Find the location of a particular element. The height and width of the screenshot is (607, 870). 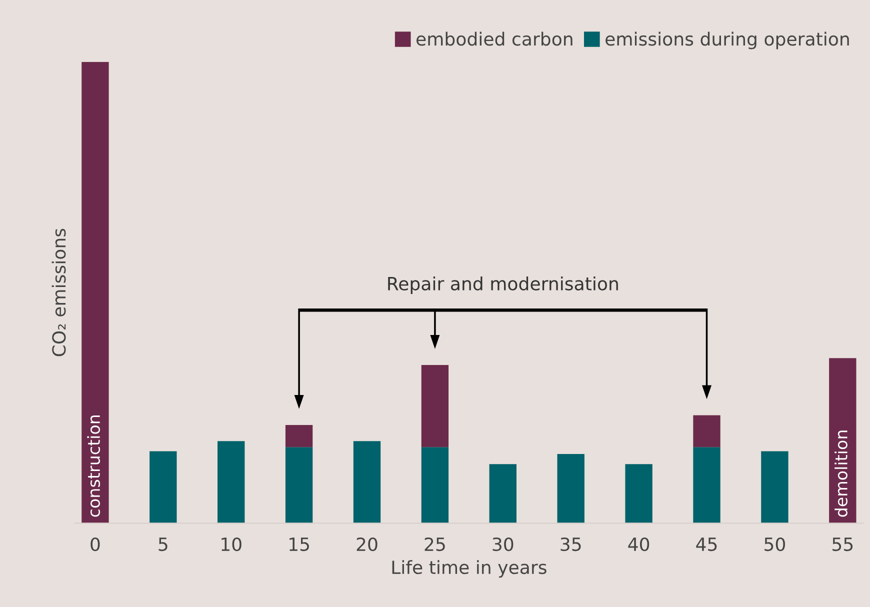

legend-label: embodied carbon is located at coordinates (494, 39).